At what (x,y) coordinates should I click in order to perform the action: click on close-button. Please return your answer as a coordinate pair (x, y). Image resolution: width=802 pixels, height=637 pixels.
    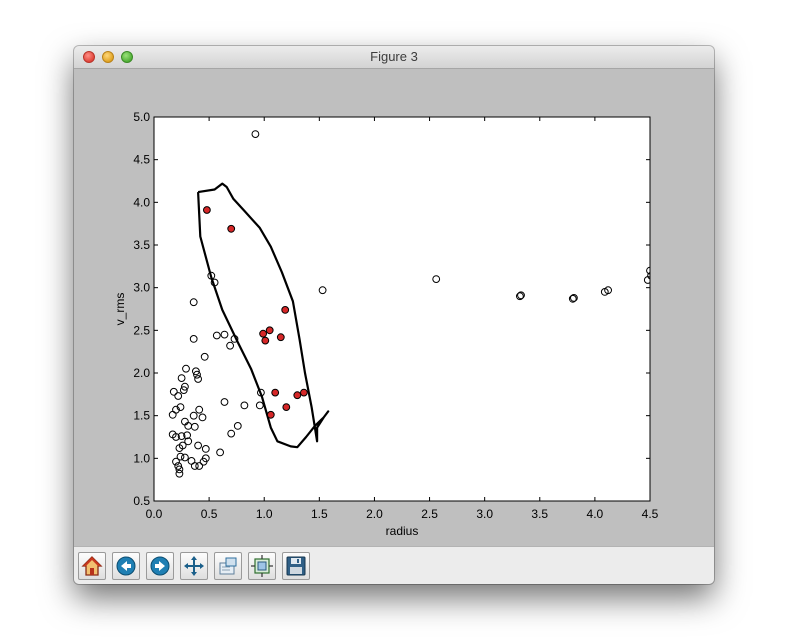
    Looking at the image, I should click on (89, 57).